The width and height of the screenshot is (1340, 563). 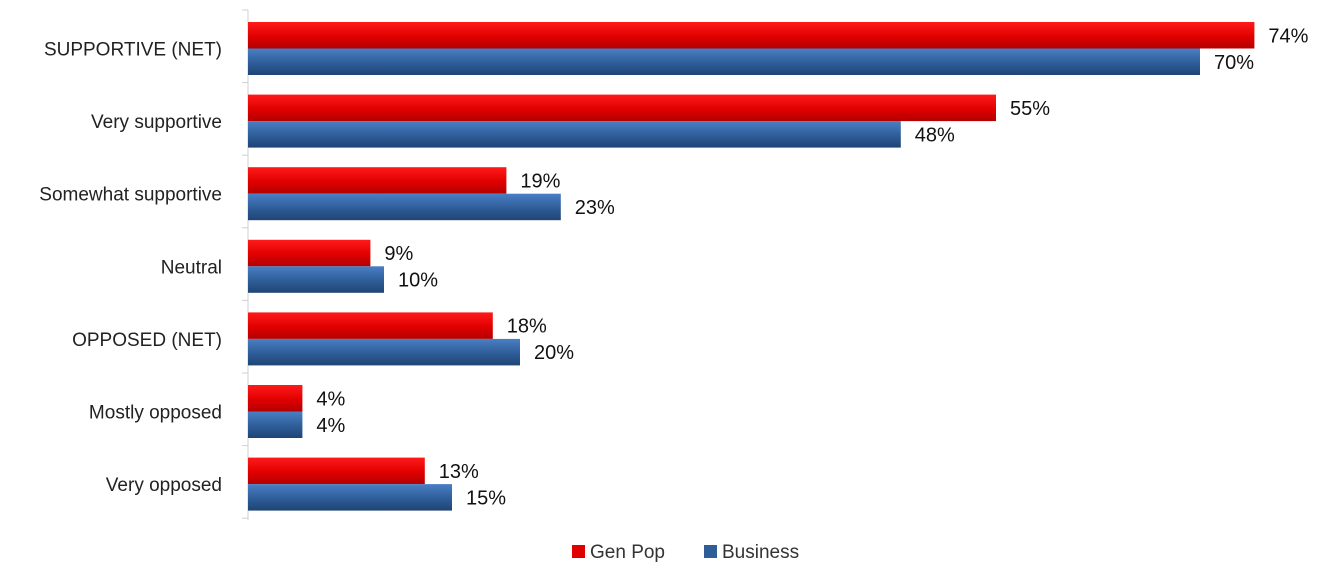 I want to click on data-label: 70%, so click(x=1234, y=63).